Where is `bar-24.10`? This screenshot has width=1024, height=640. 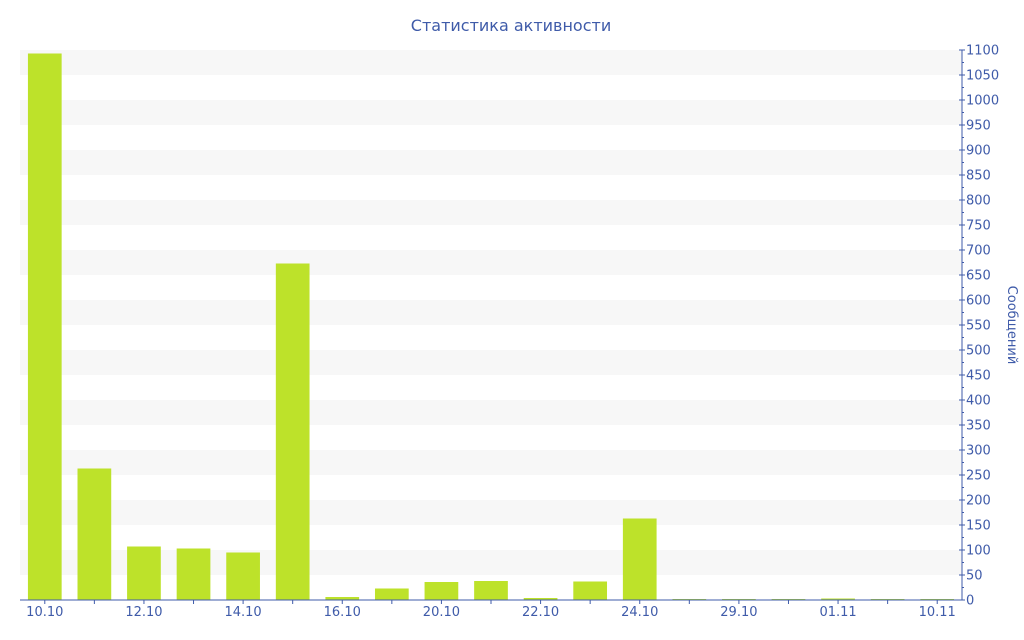 bar-24.10 is located at coordinates (639, 559).